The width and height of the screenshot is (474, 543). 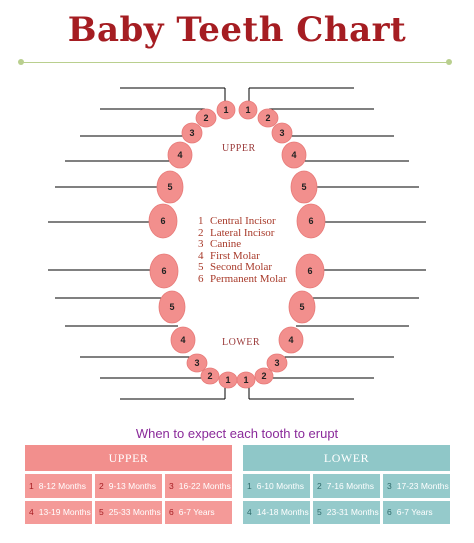 I want to click on divider-dot-right, so click(x=449, y=62).